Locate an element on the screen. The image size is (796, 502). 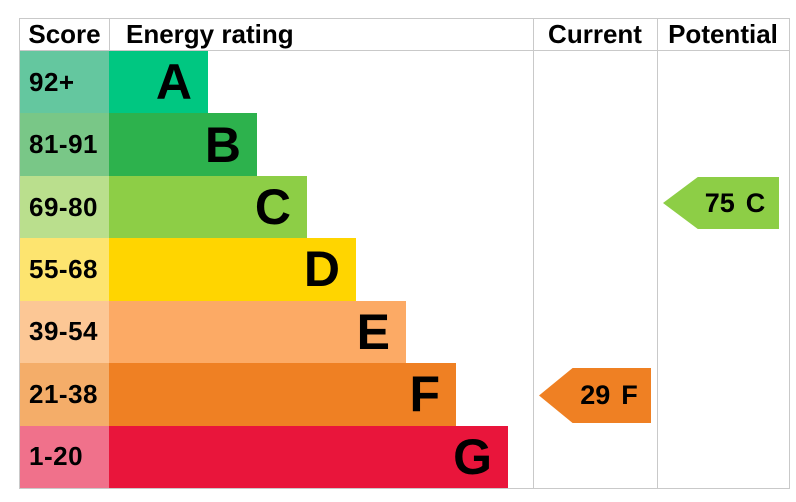
energy-rating-column-header: Energy rating is located at coordinates (210, 34).